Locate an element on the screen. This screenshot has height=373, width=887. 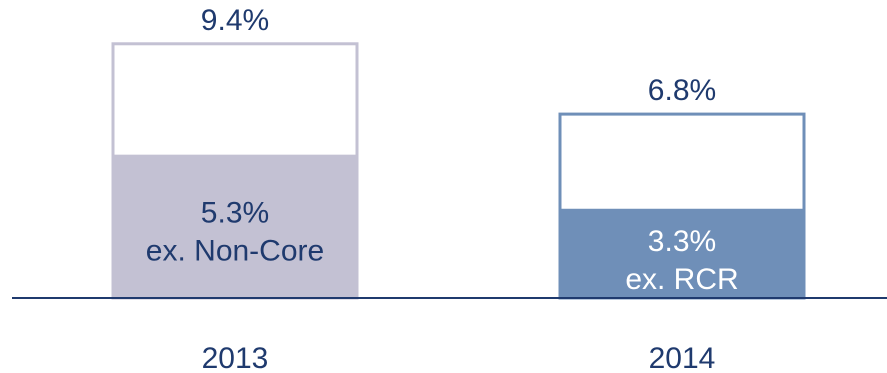
bar-inner-2014 is located at coordinates (682, 253).